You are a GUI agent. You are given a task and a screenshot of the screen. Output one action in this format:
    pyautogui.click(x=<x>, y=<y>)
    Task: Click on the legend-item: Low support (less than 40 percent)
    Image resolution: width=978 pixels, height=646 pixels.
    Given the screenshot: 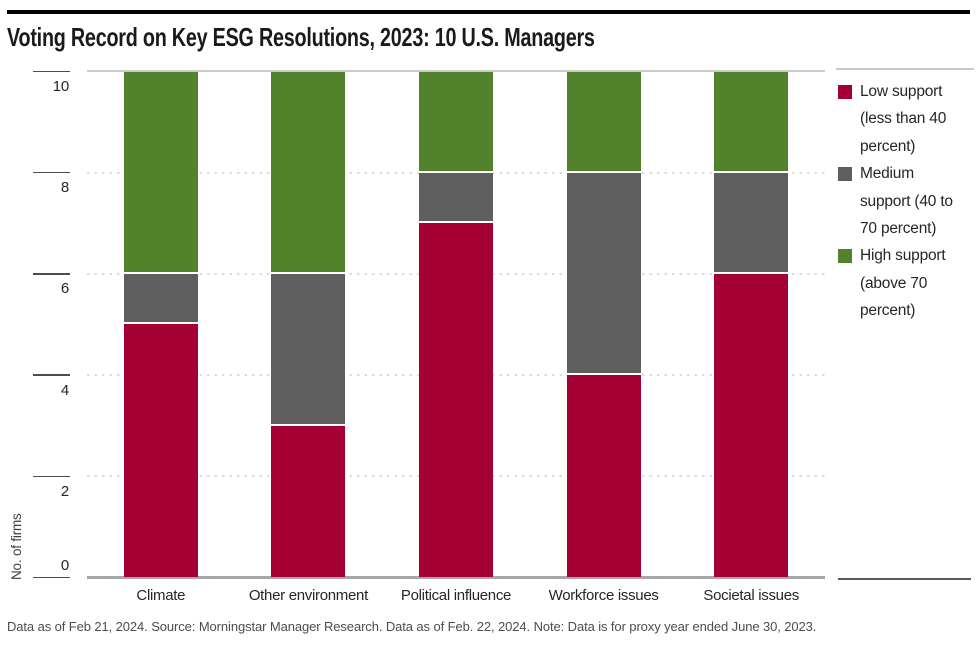 What is the action you would take?
    pyautogui.click(x=906, y=119)
    